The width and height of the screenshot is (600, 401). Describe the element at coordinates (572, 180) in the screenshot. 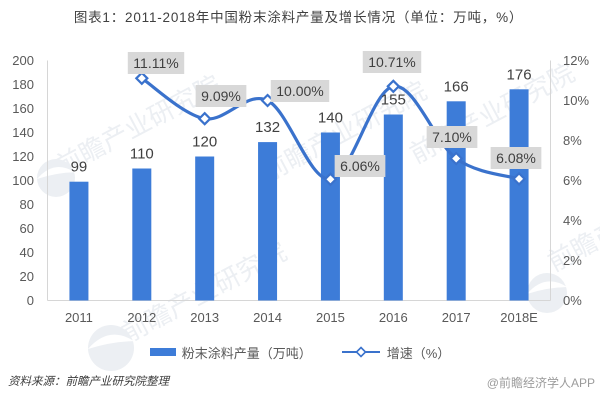

I see `right-axis-tick-label: 6%` at that location.